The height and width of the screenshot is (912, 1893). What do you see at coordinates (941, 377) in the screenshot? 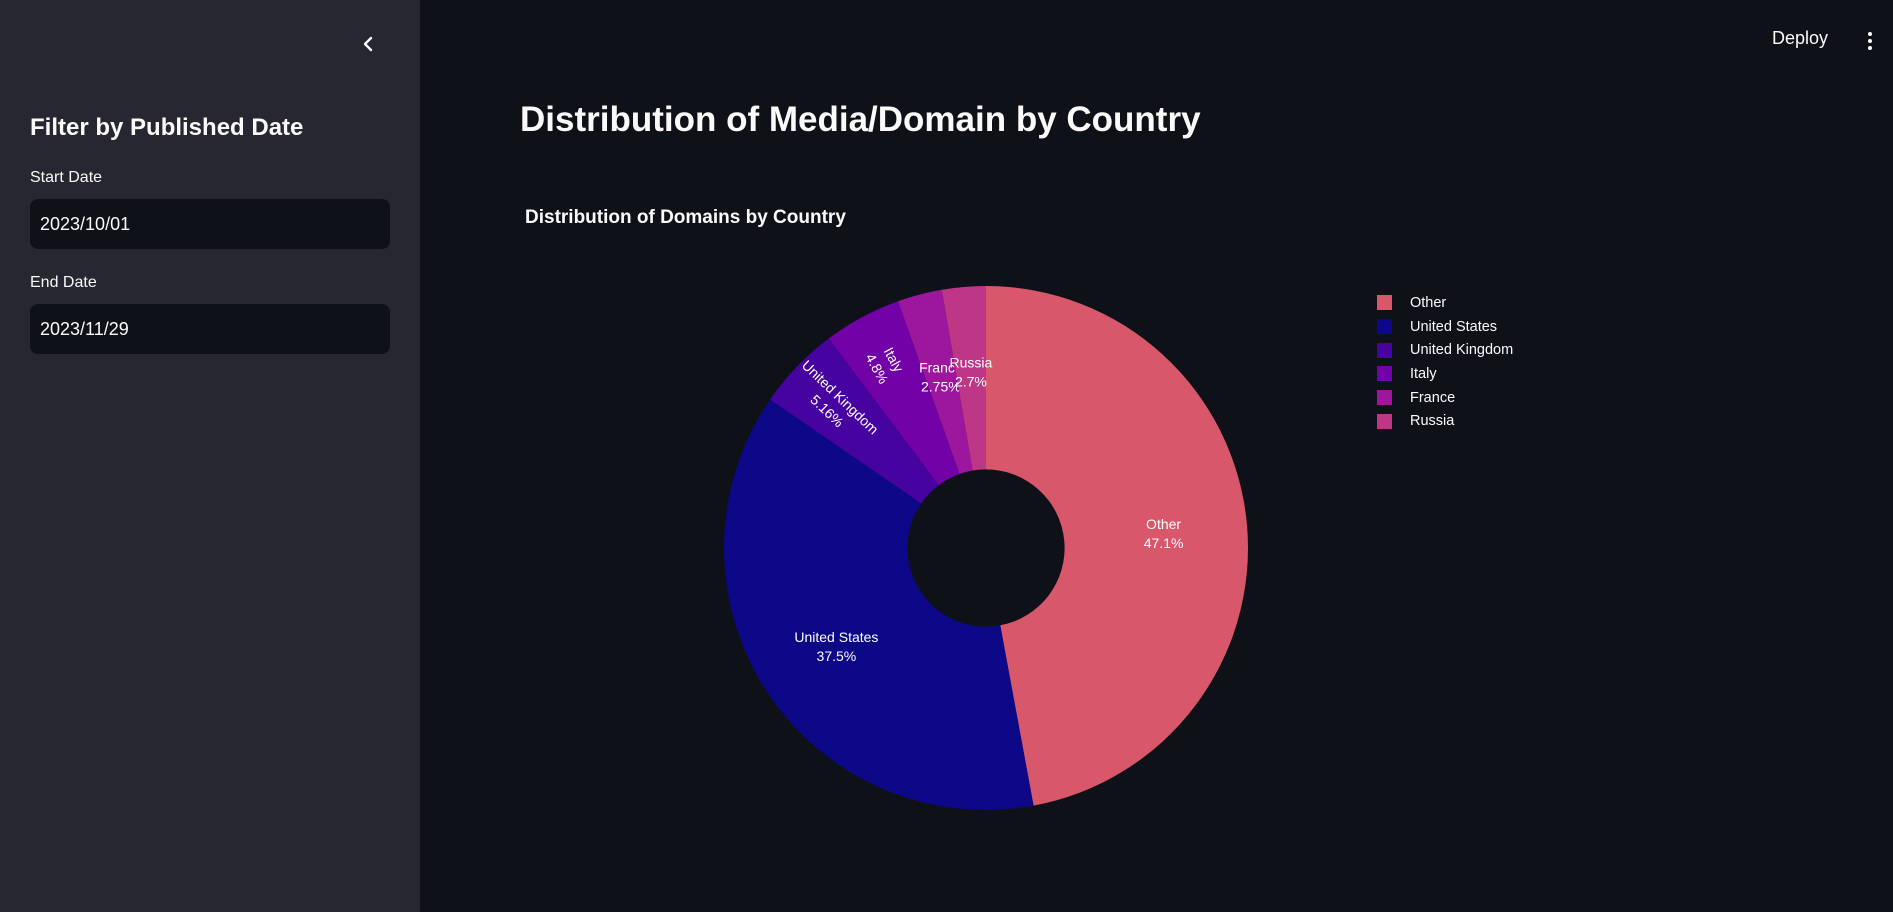
I see `slice-label-france: France 2.75%` at bounding box center [941, 377].